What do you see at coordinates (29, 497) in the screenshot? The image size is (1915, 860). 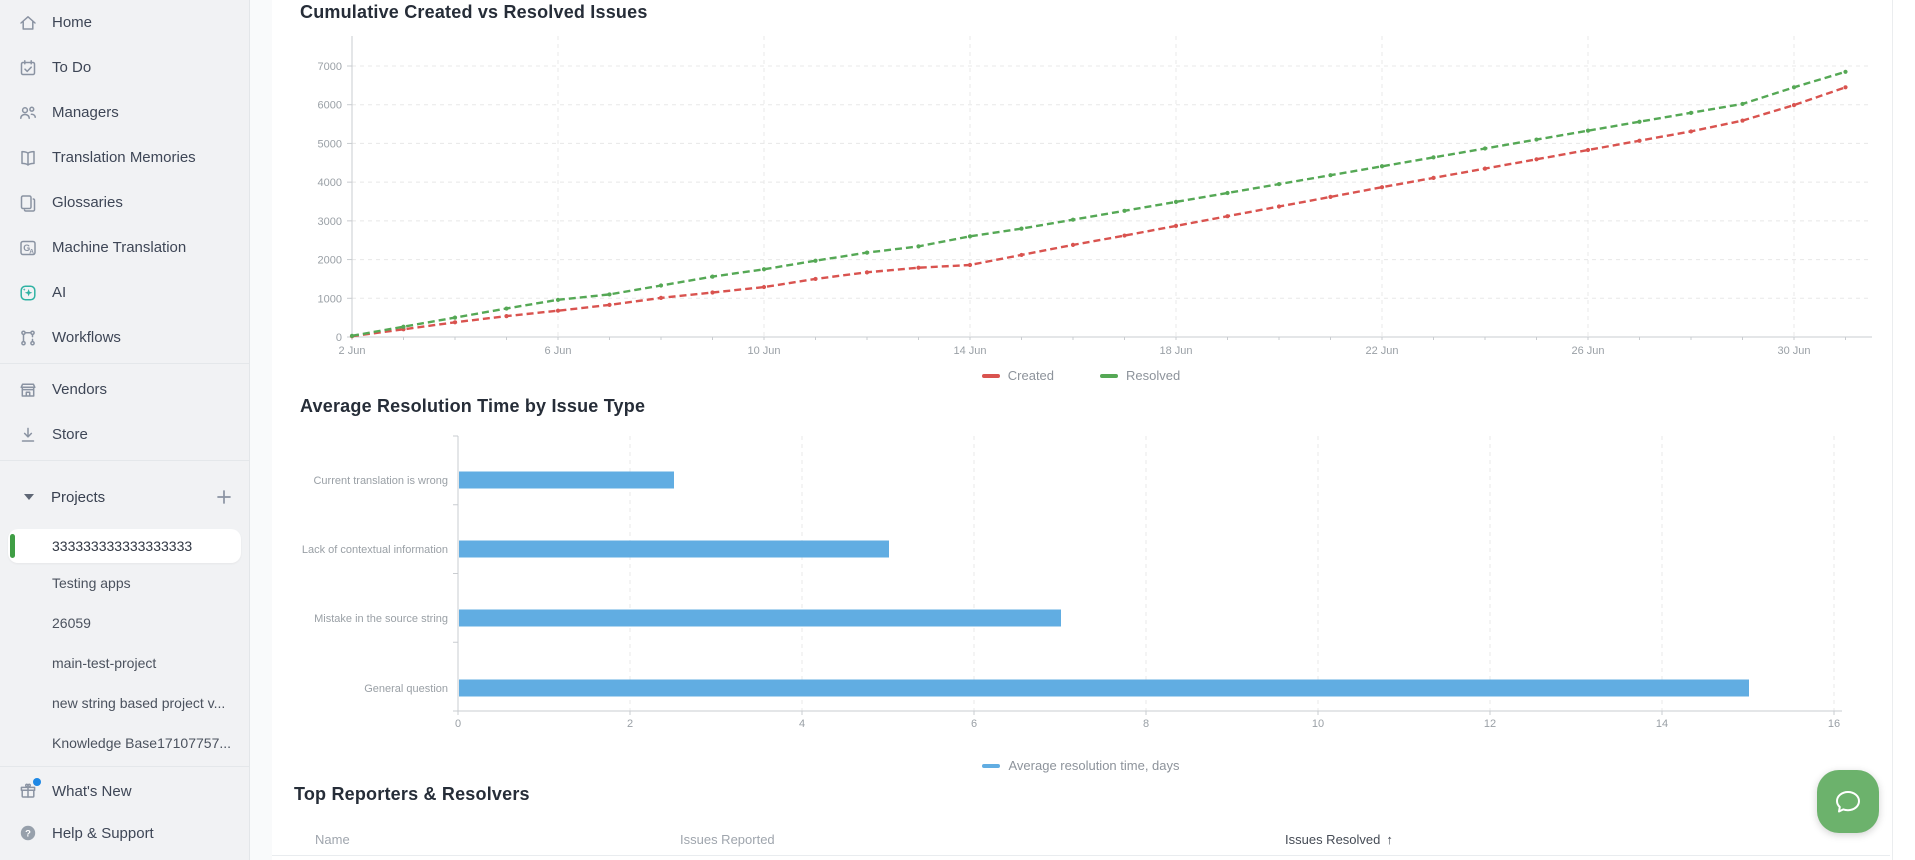 I see `chevron-down-icon` at bounding box center [29, 497].